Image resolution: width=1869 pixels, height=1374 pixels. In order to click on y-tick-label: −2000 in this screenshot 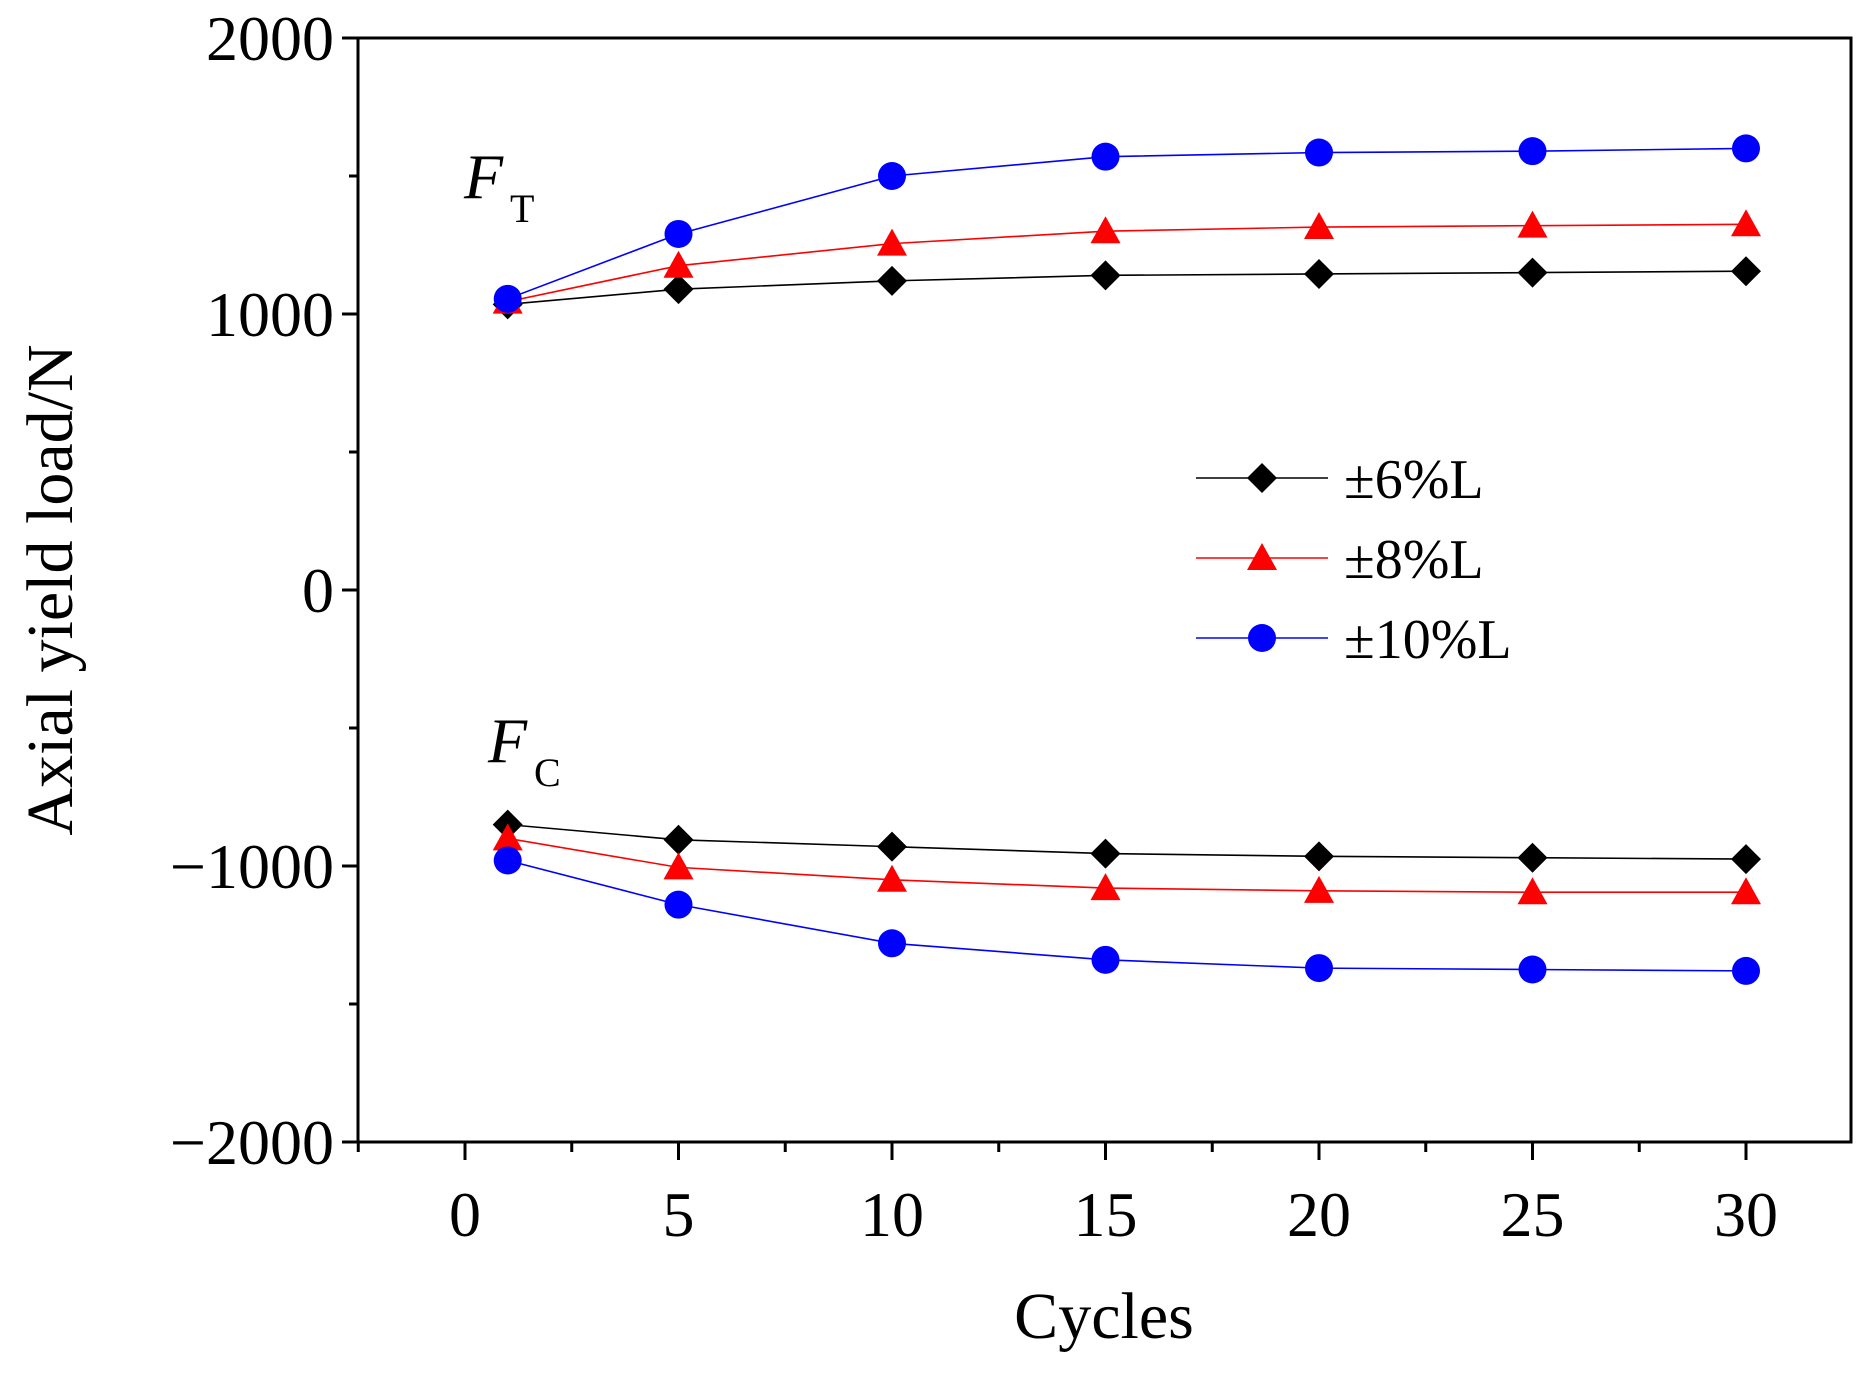, I will do `click(252, 1142)`.